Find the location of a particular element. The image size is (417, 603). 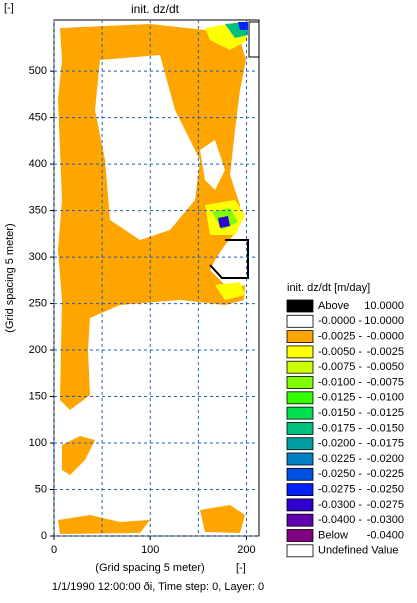

y-tick-label: 150 is located at coordinates (38, 396).